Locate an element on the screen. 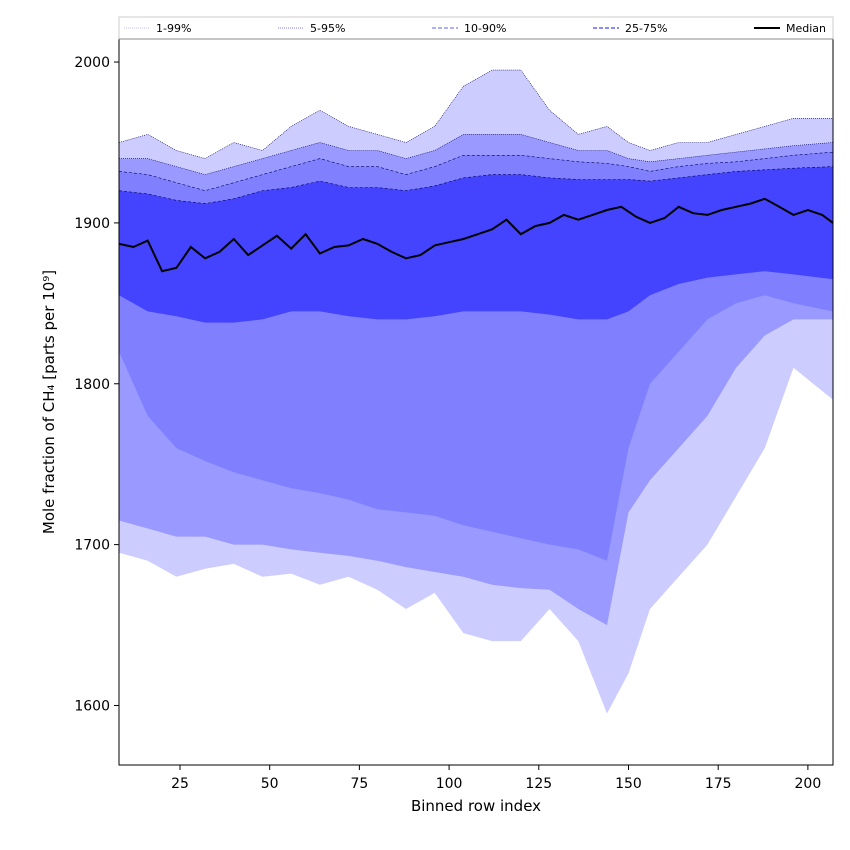 This screenshot has width=850, height=850. x-tick-label: 125 is located at coordinates (538, 784).